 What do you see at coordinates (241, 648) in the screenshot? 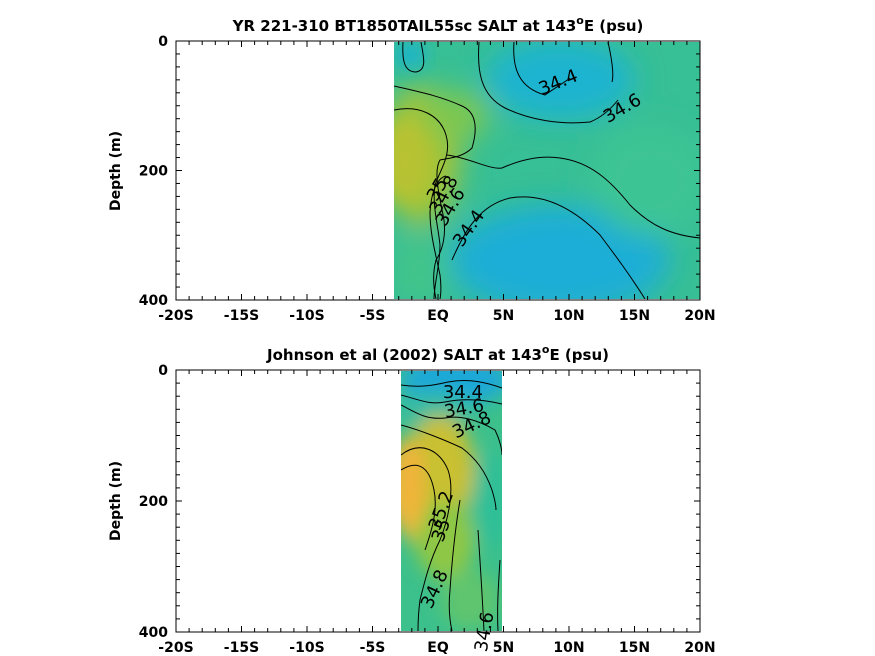
I see `bottom-x-tick-label: -15S` at bounding box center [241, 648].